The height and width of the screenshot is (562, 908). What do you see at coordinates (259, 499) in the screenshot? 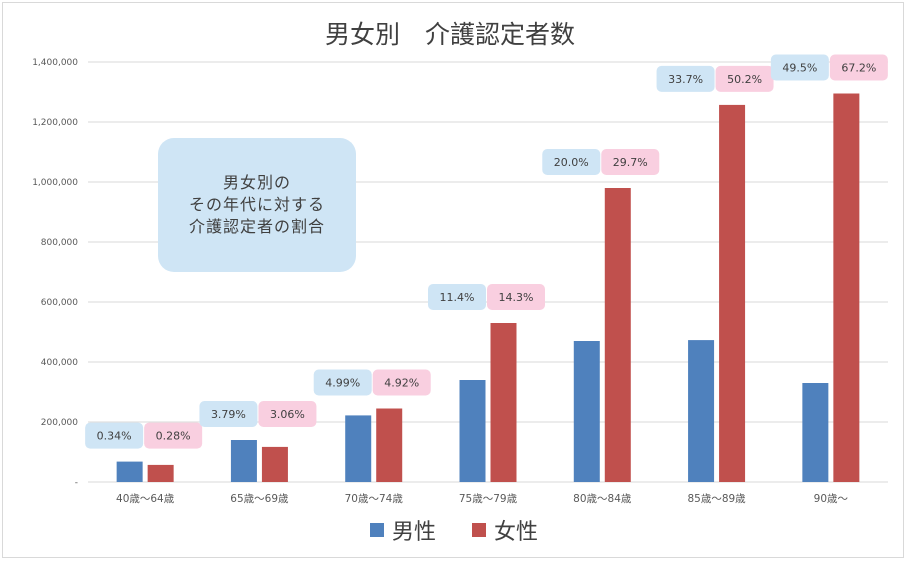
I see `x-category-label: 65歳～69歳` at bounding box center [259, 499].